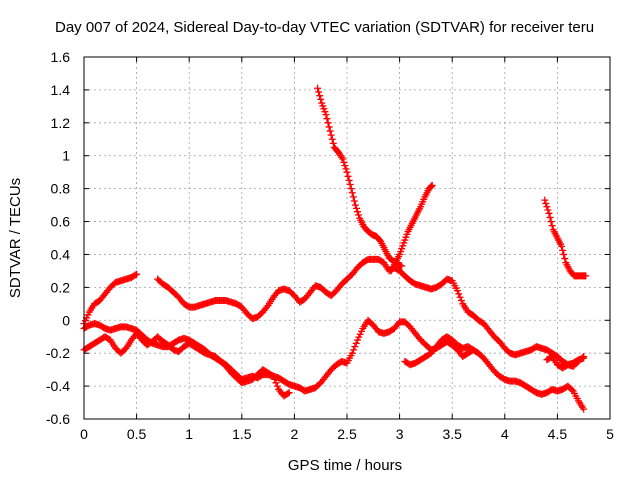 This screenshot has width=640, height=480. What do you see at coordinates (15, 238) in the screenshot?
I see `y-axis-label: SDTVAR / TECUs` at bounding box center [15, 238].